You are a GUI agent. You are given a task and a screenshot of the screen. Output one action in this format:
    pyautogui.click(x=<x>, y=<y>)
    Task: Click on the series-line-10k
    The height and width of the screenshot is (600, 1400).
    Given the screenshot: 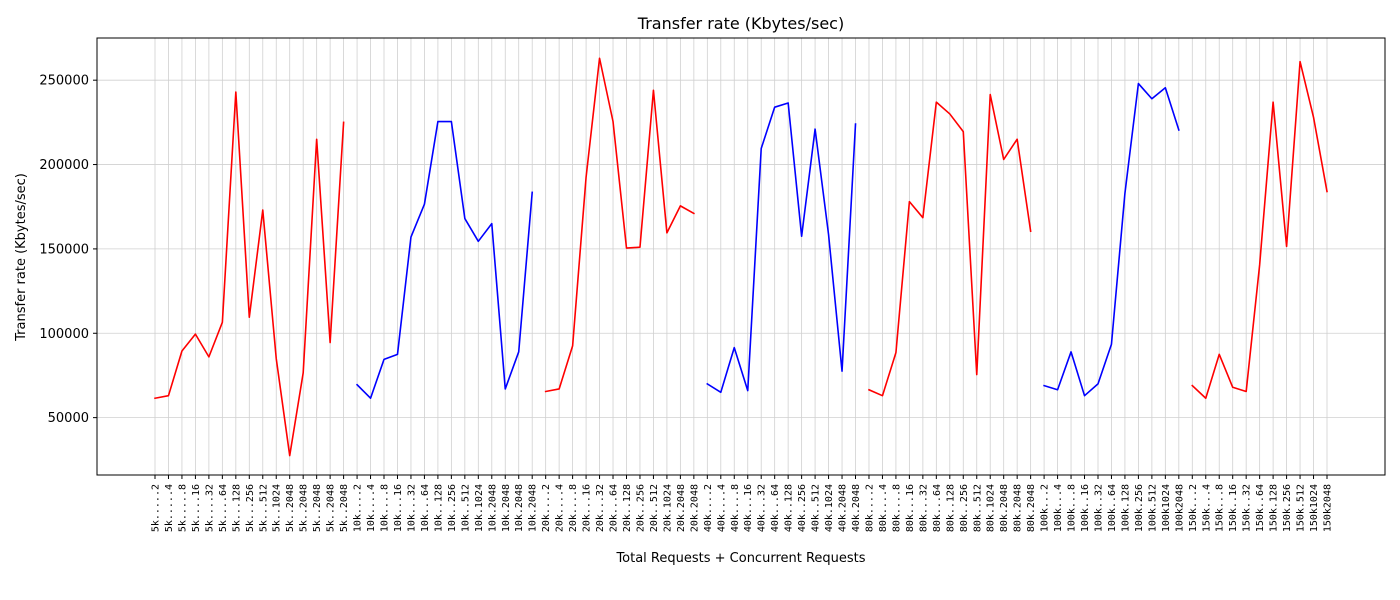 What is the action you would take?
    pyautogui.click(x=444, y=260)
    